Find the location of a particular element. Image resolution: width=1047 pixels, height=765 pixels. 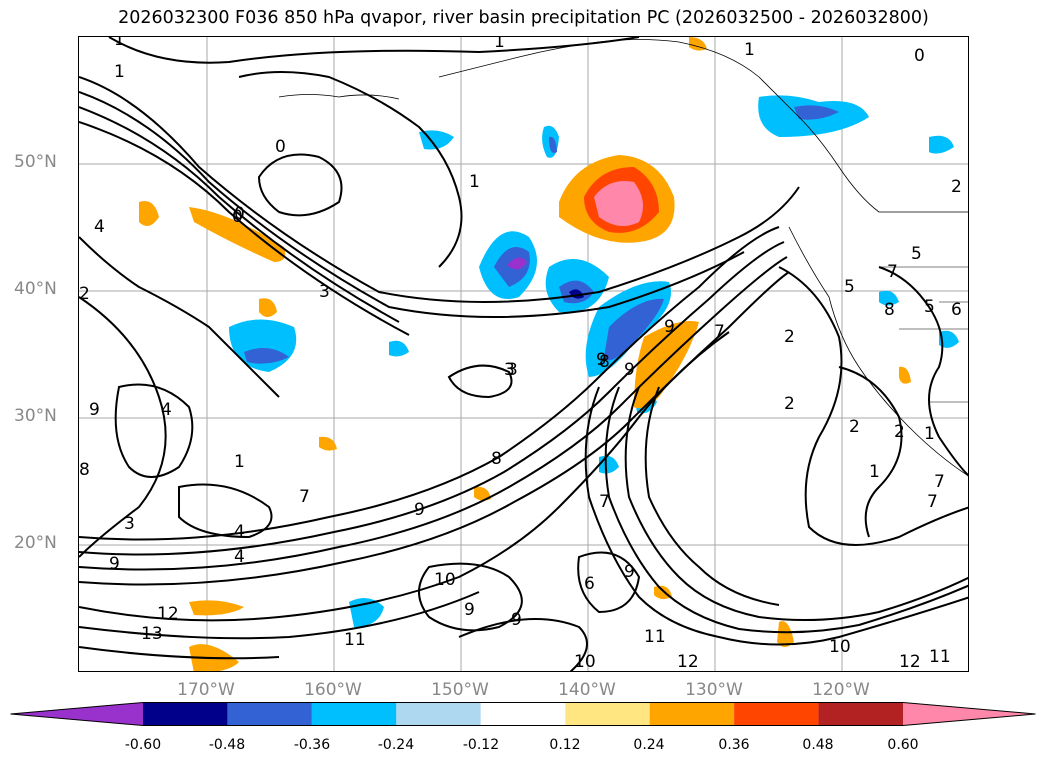

contour-label: 11 is located at coordinates (355, 640).